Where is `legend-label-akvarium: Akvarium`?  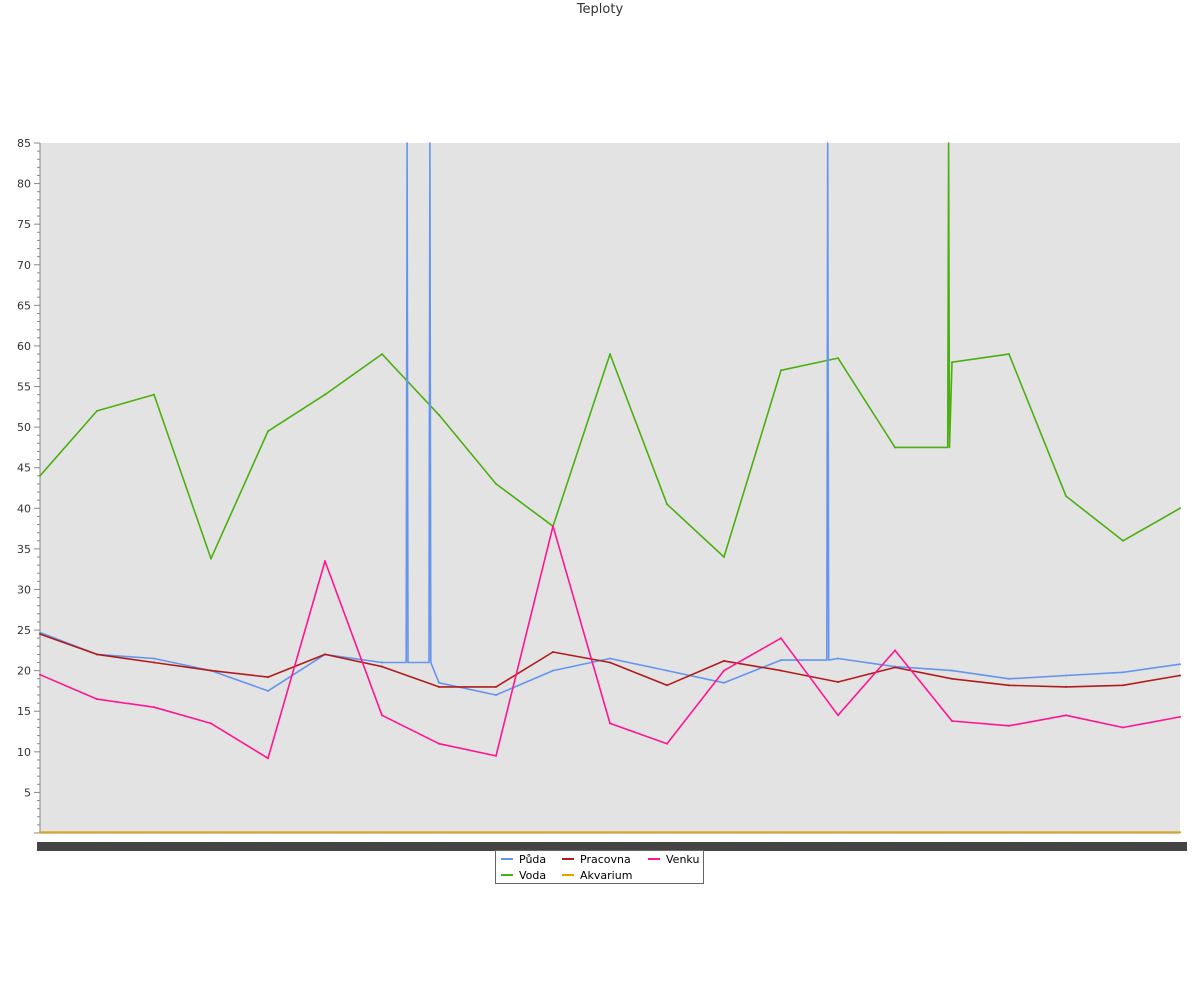
legend-label-akvarium: Akvarium is located at coordinates (606, 875).